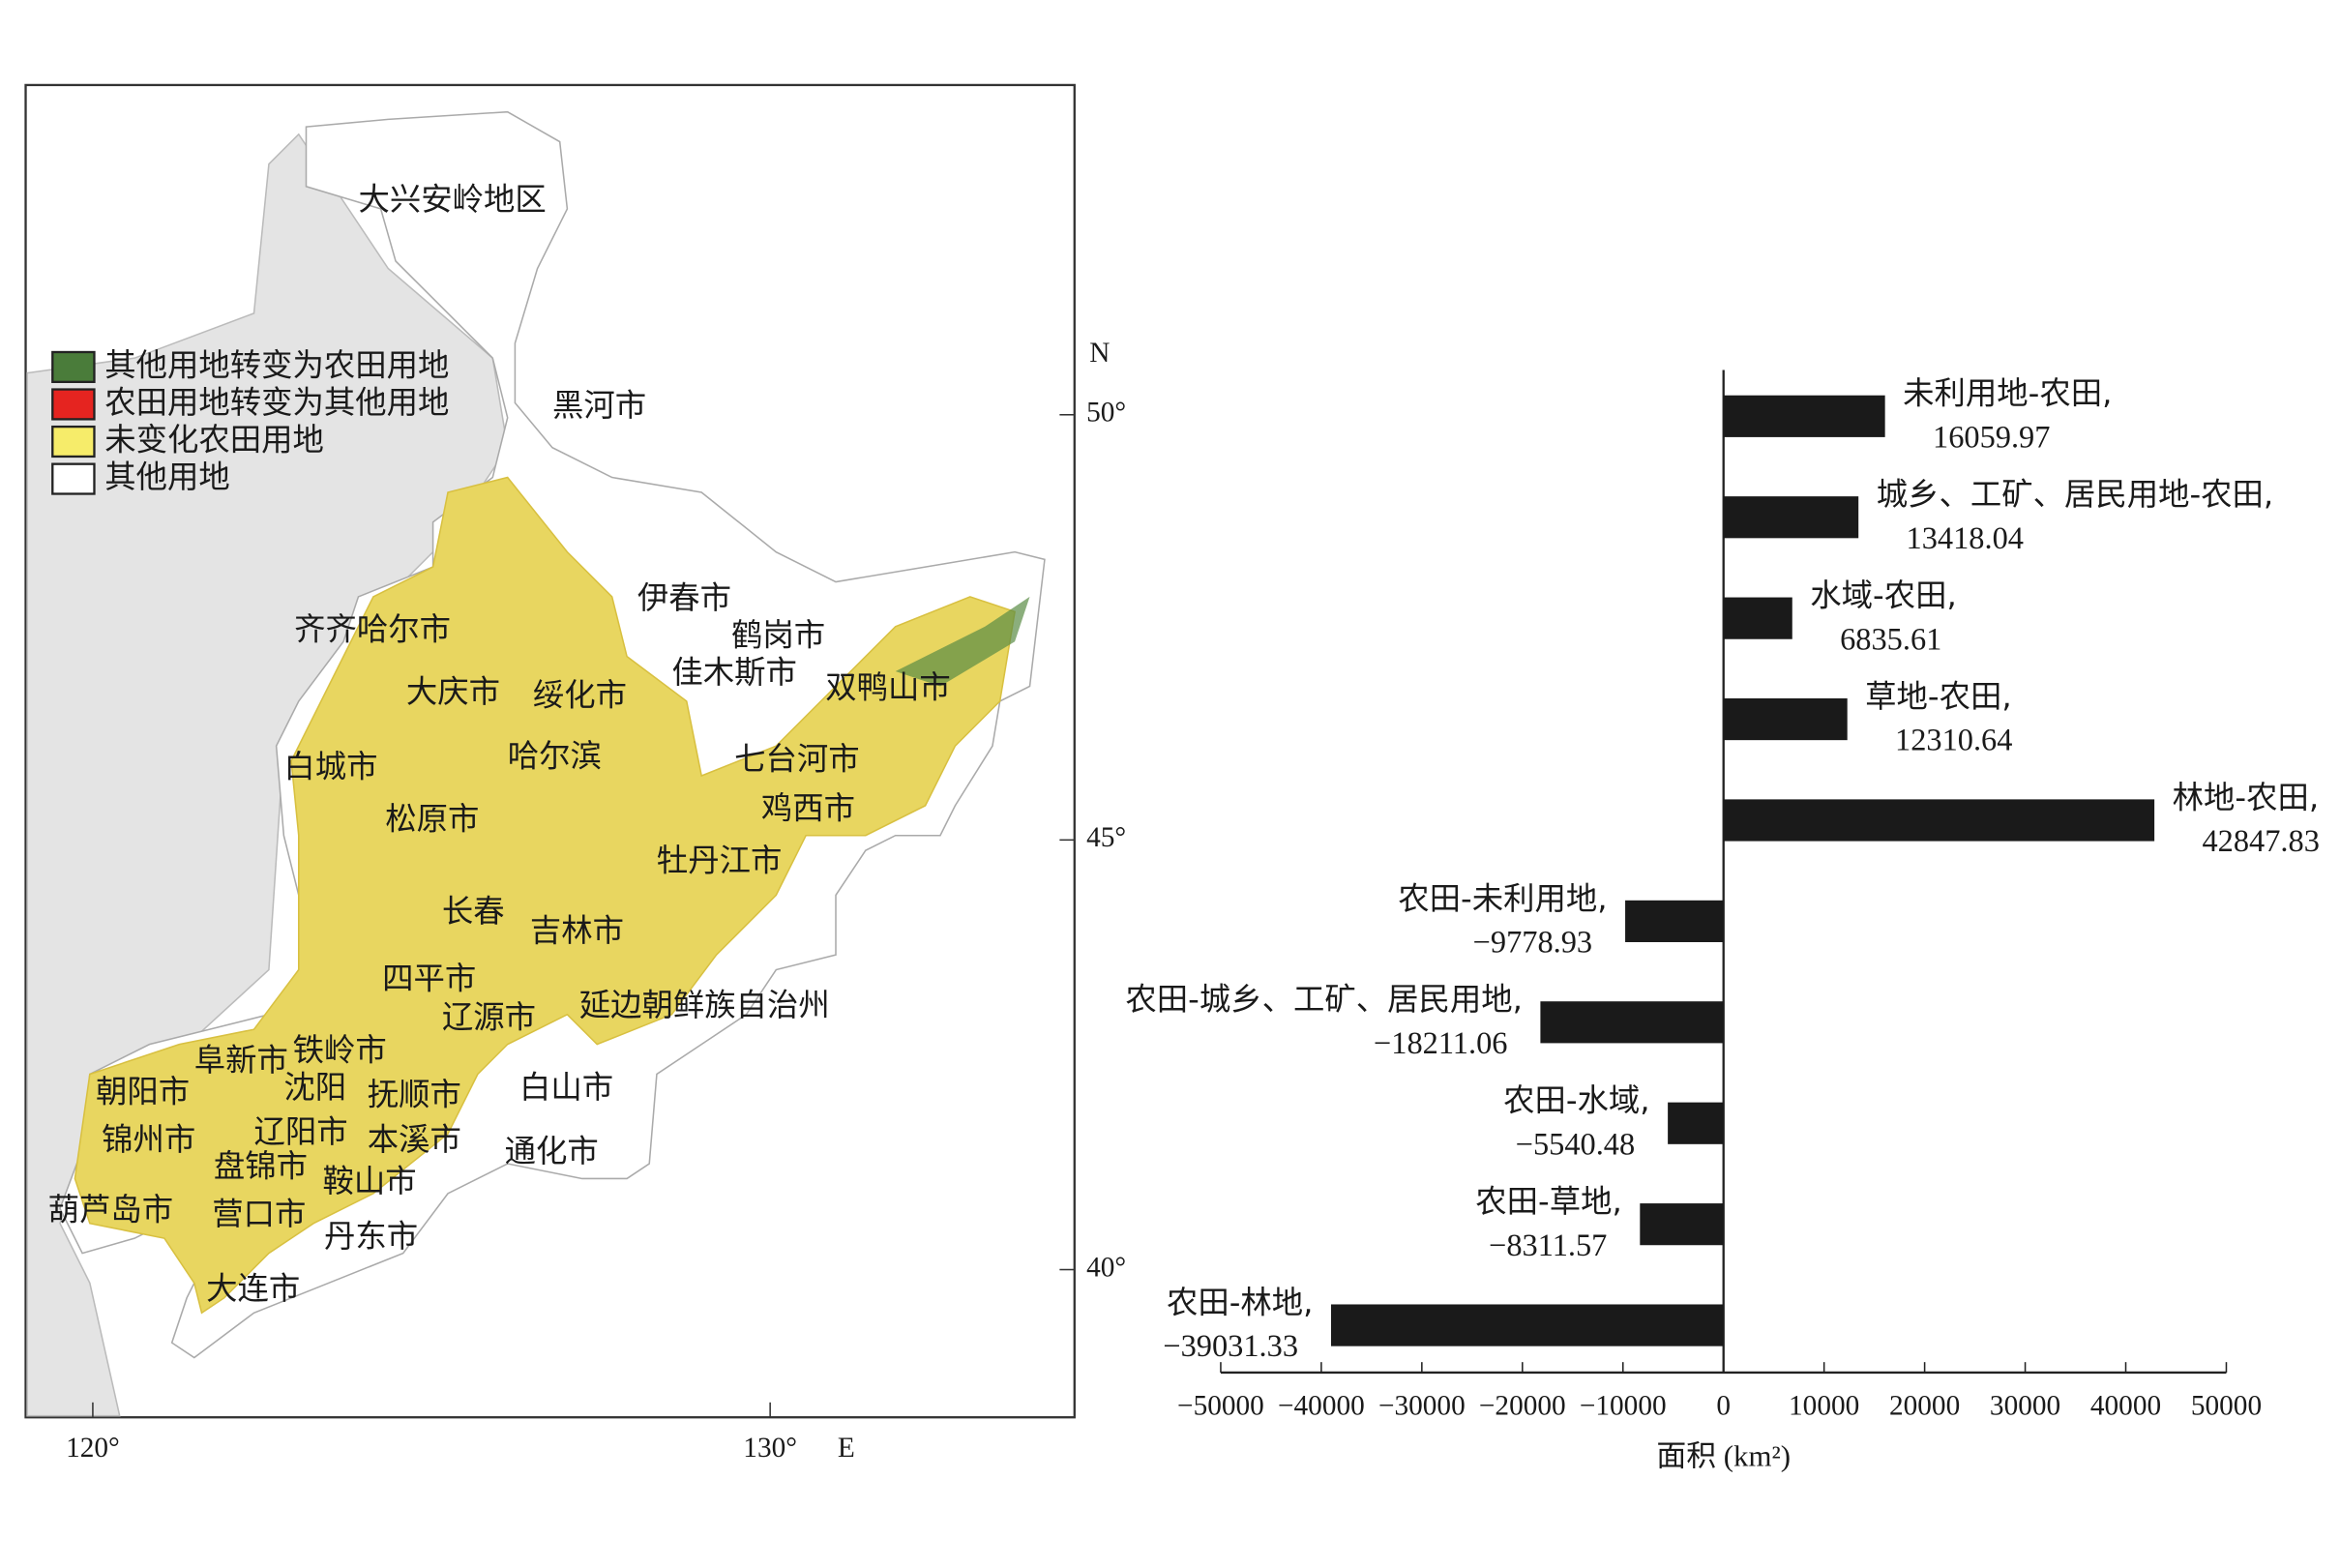  Describe the element at coordinates (1938, 696) in the screenshot. I see `category-label: 草地-农田,` at that location.